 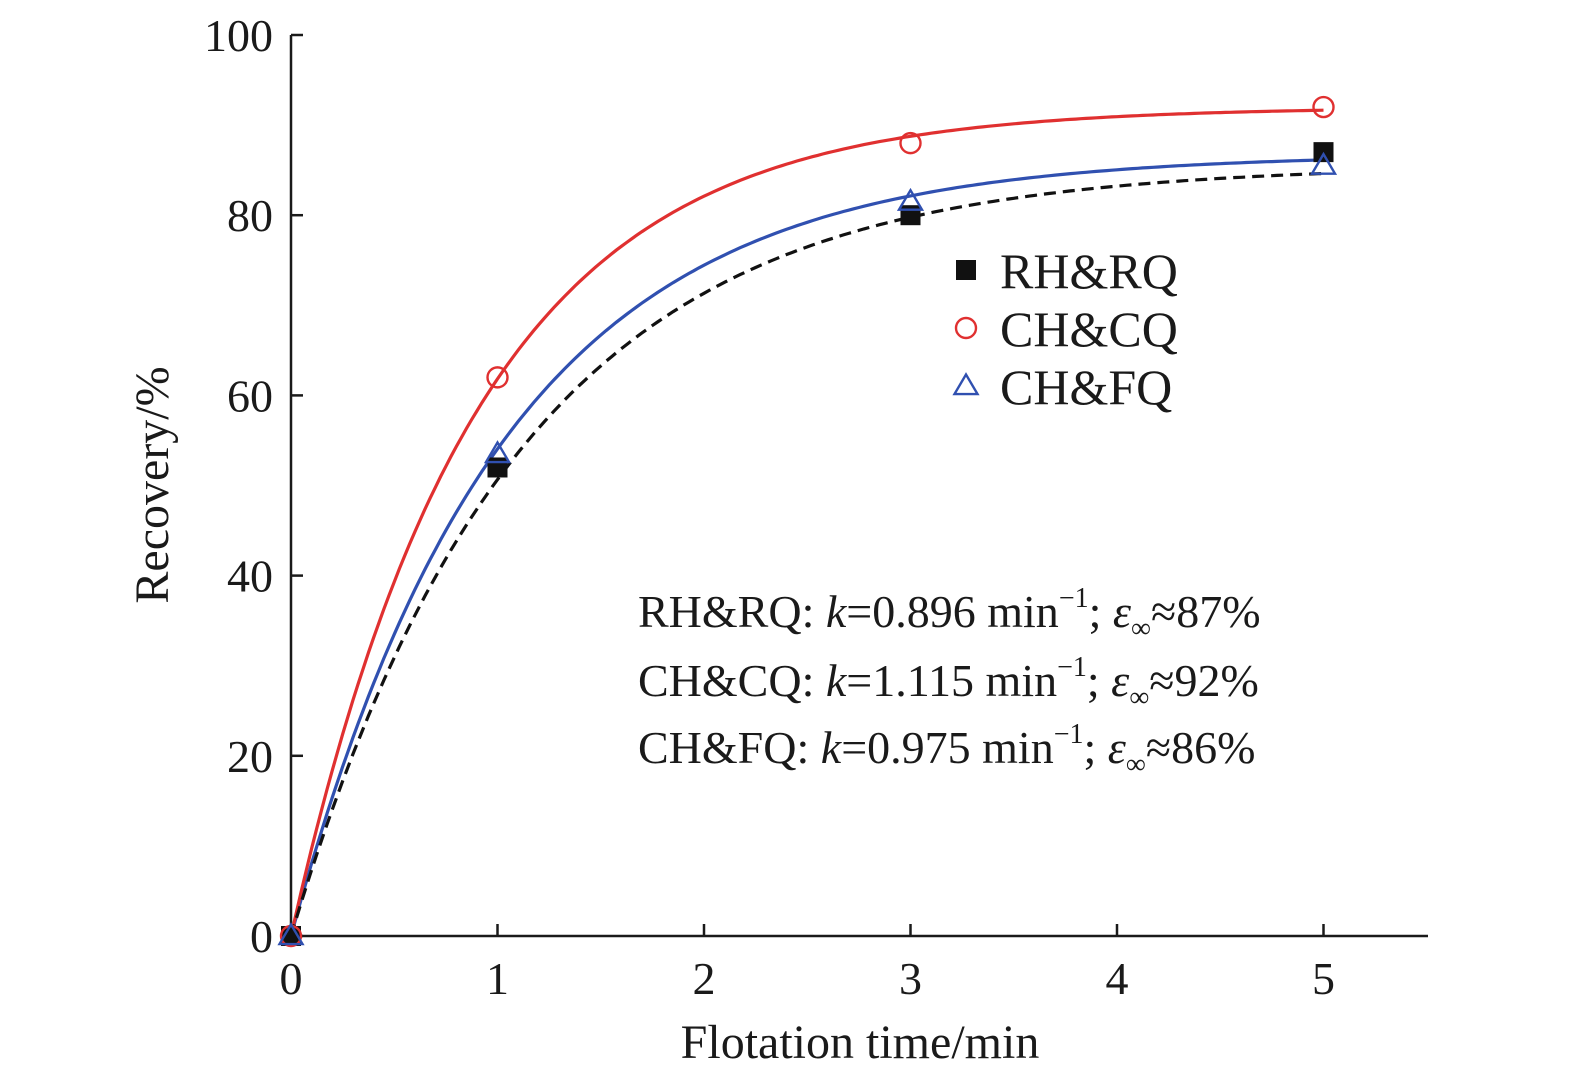 What do you see at coordinates (860, 1042) in the screenshot?
I see `x-axis-title: Flotation time/min` at bounding box center [860, 1042].